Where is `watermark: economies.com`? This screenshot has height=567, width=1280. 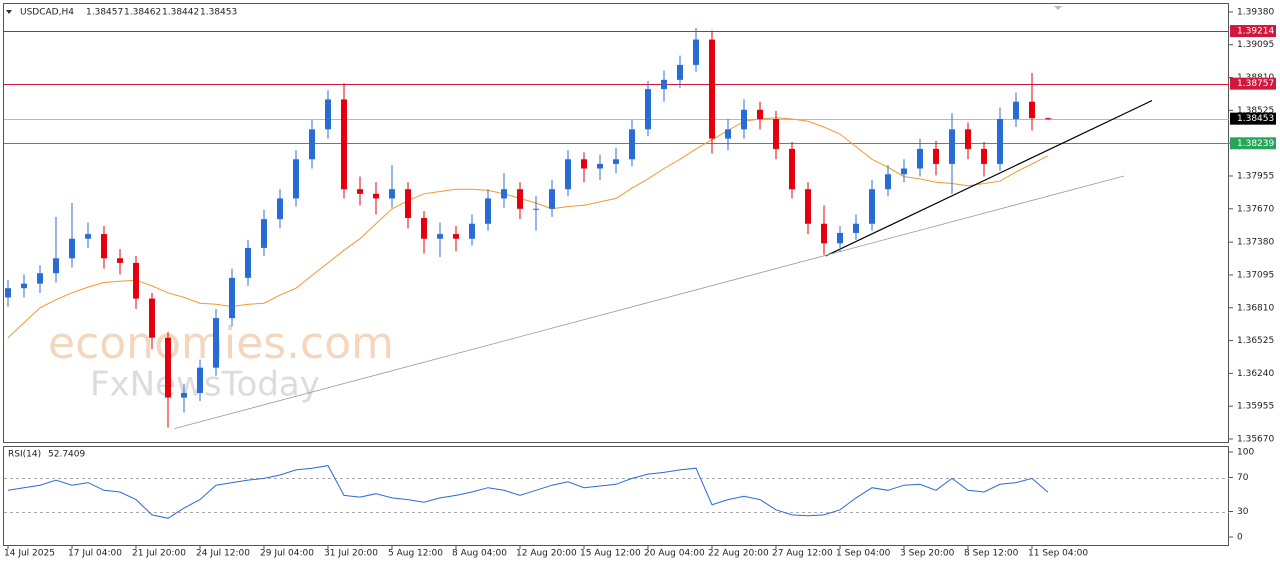 watermark: economies.com is located at coordinates (221, 343).